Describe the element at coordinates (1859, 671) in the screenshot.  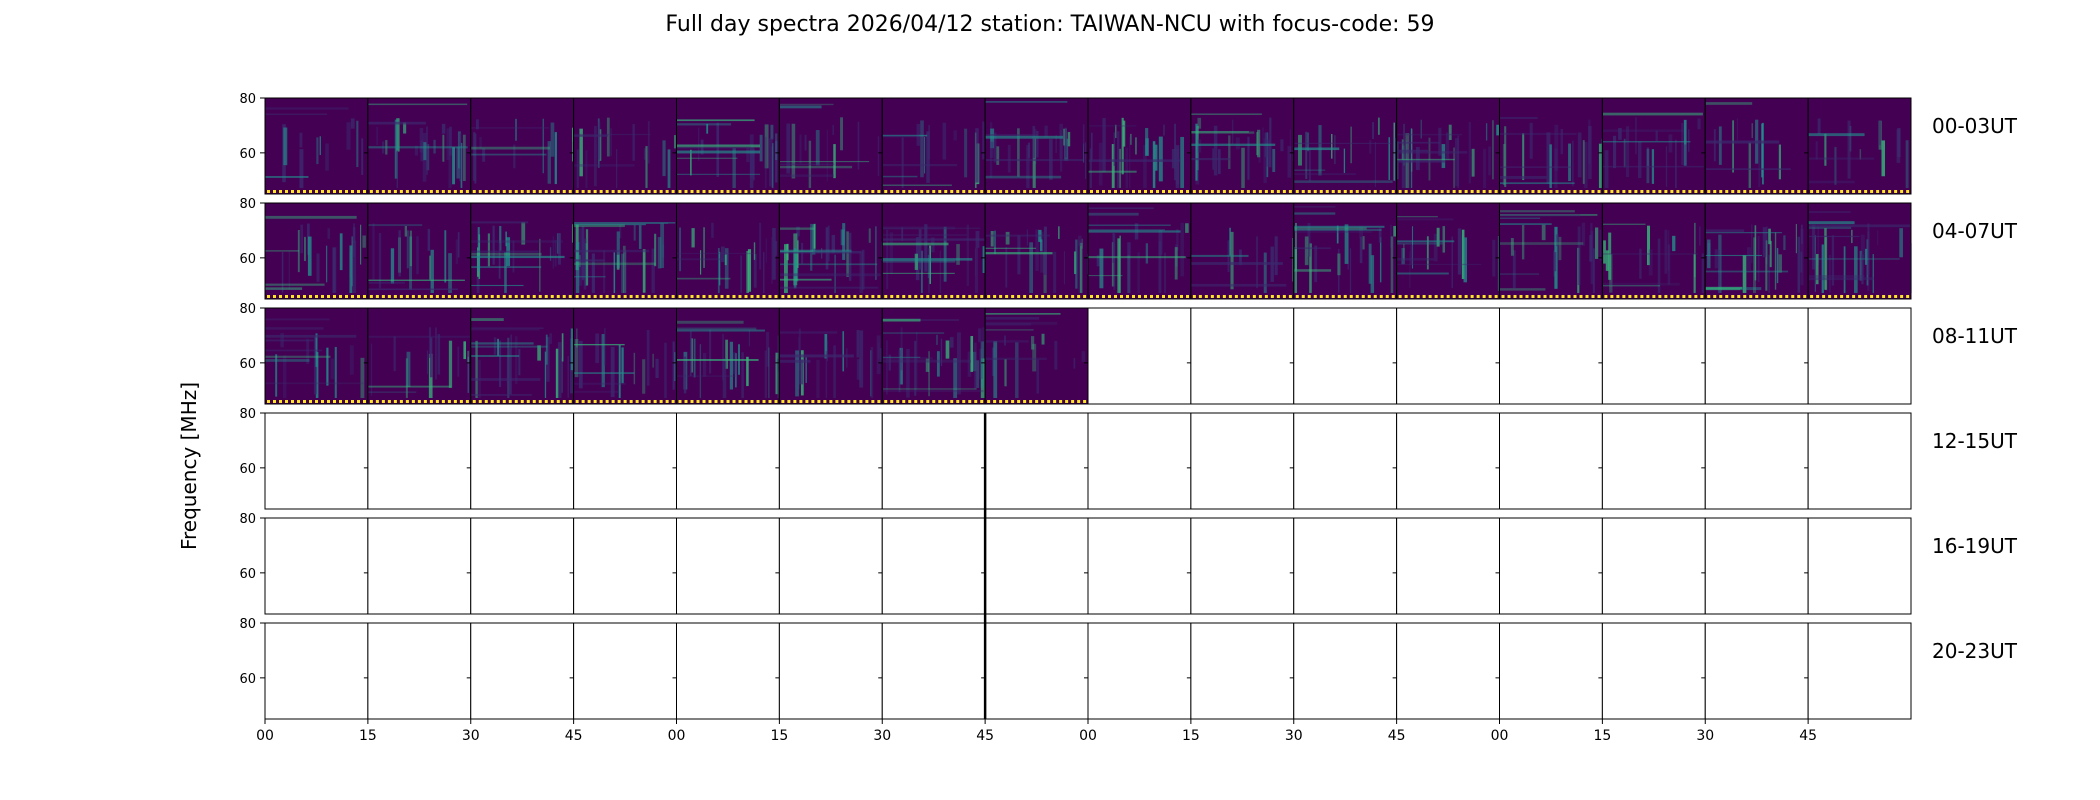
I see `panel-frame` at that location.